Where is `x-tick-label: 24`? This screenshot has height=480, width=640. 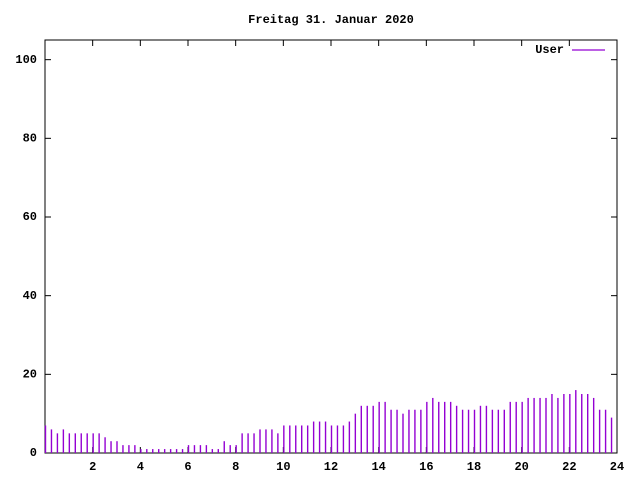
x-tick-label: 24 is located at coordinates (617, 467).